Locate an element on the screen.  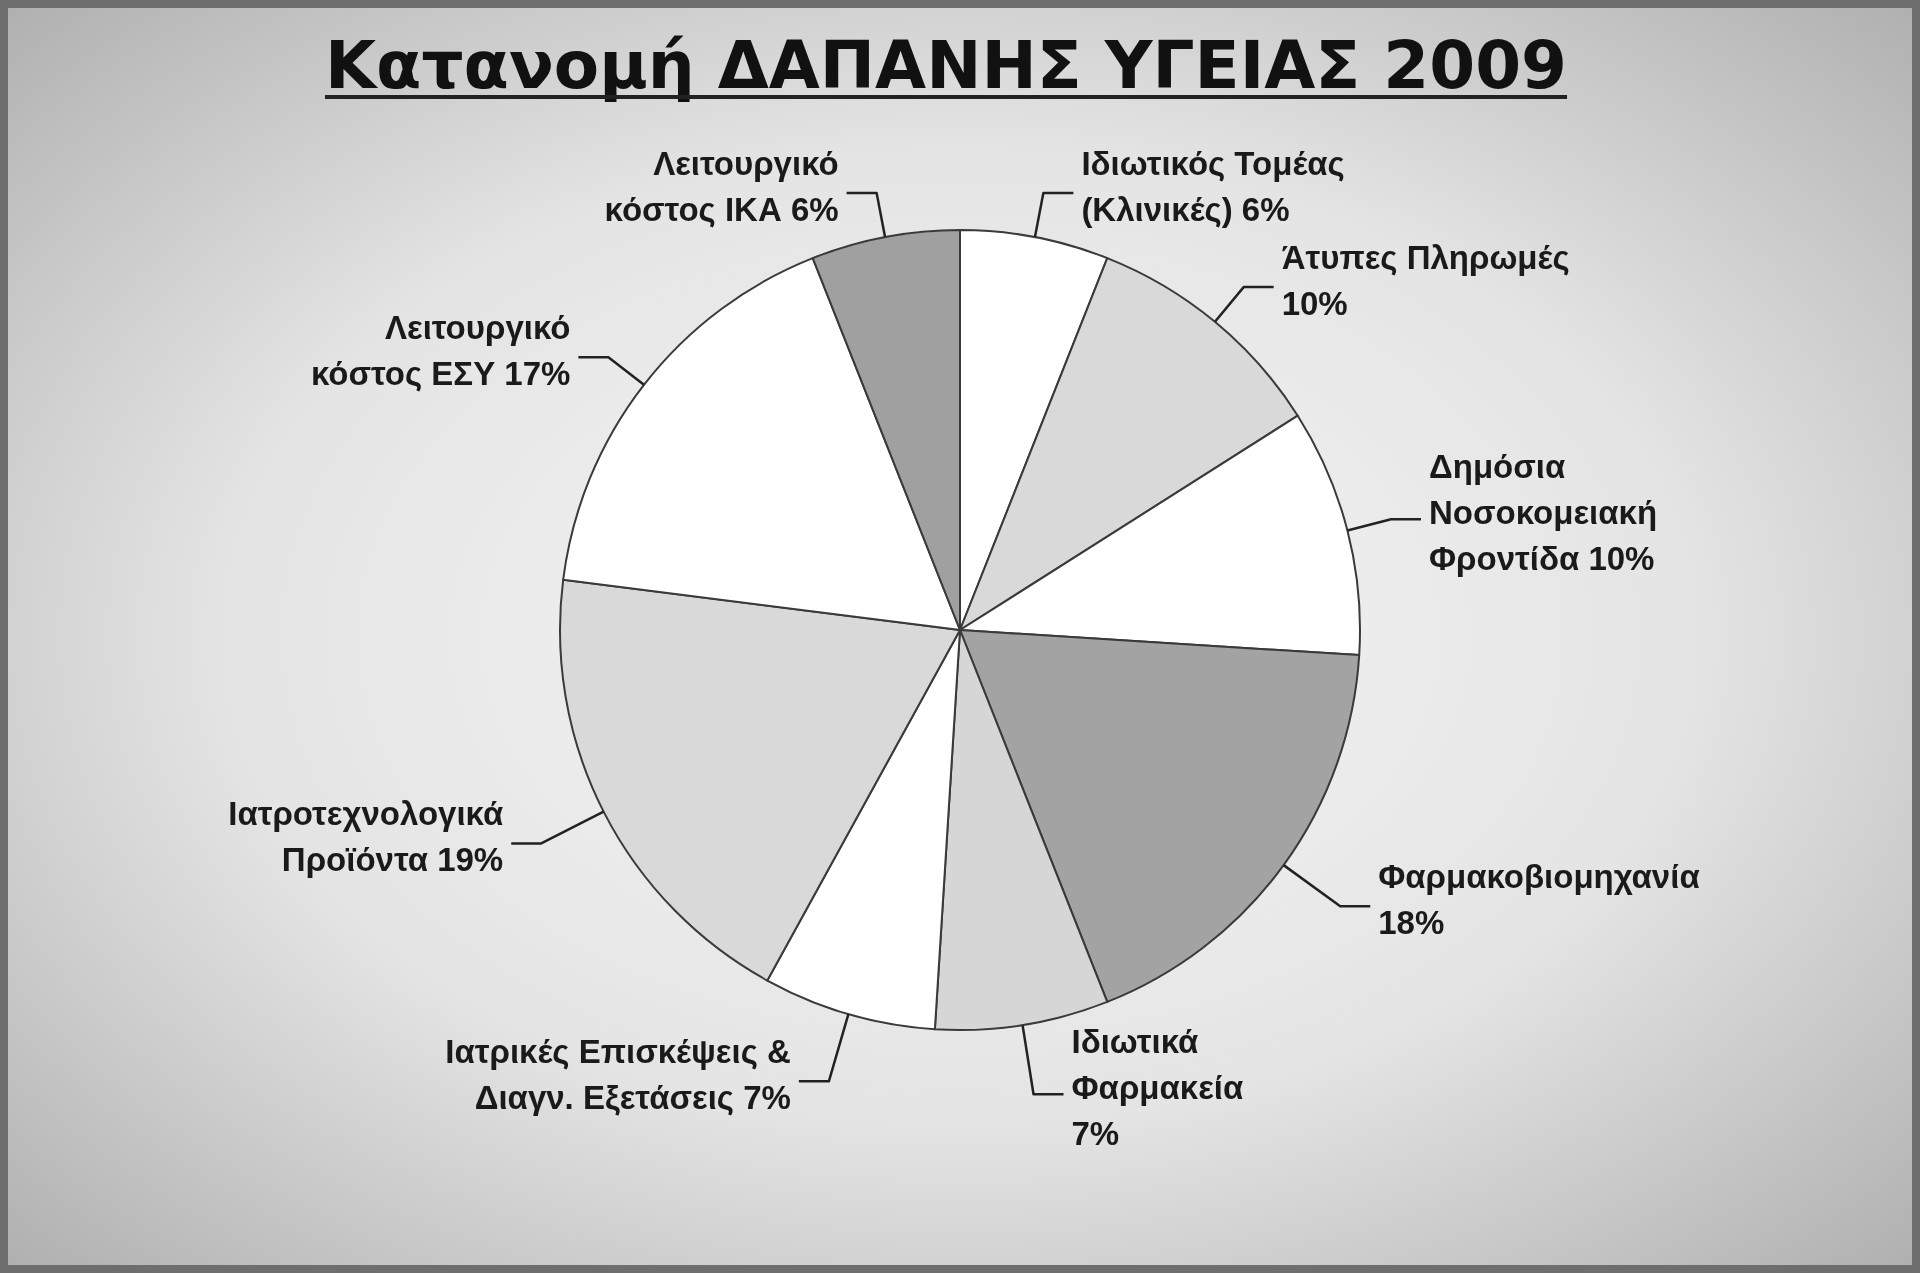
data-label: 7% is located at coordinates (1095, 1134).